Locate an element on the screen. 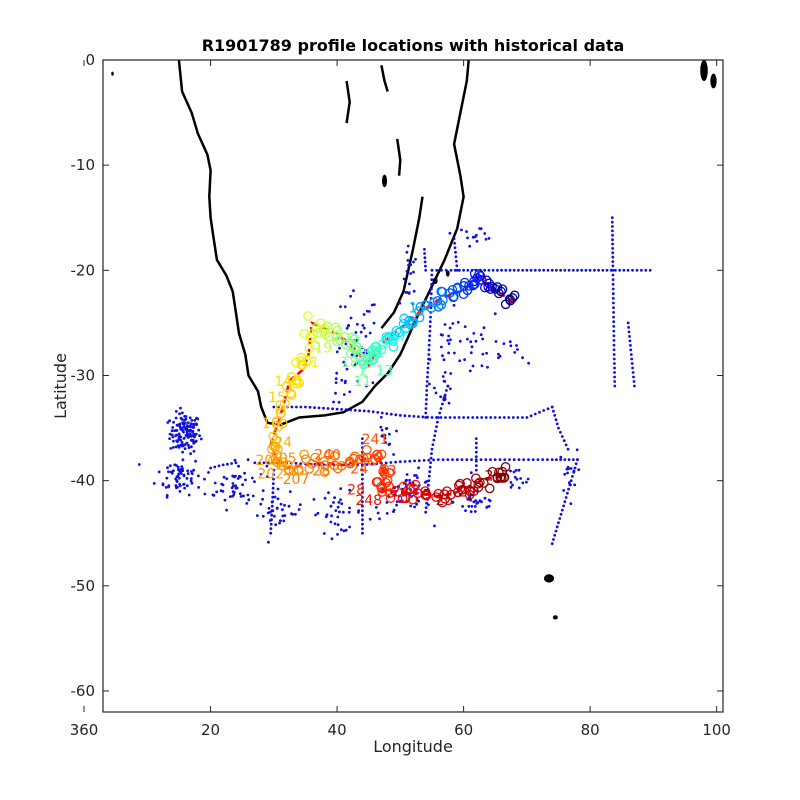  profile-label-8: 1 is located at coordinates (314, 363).